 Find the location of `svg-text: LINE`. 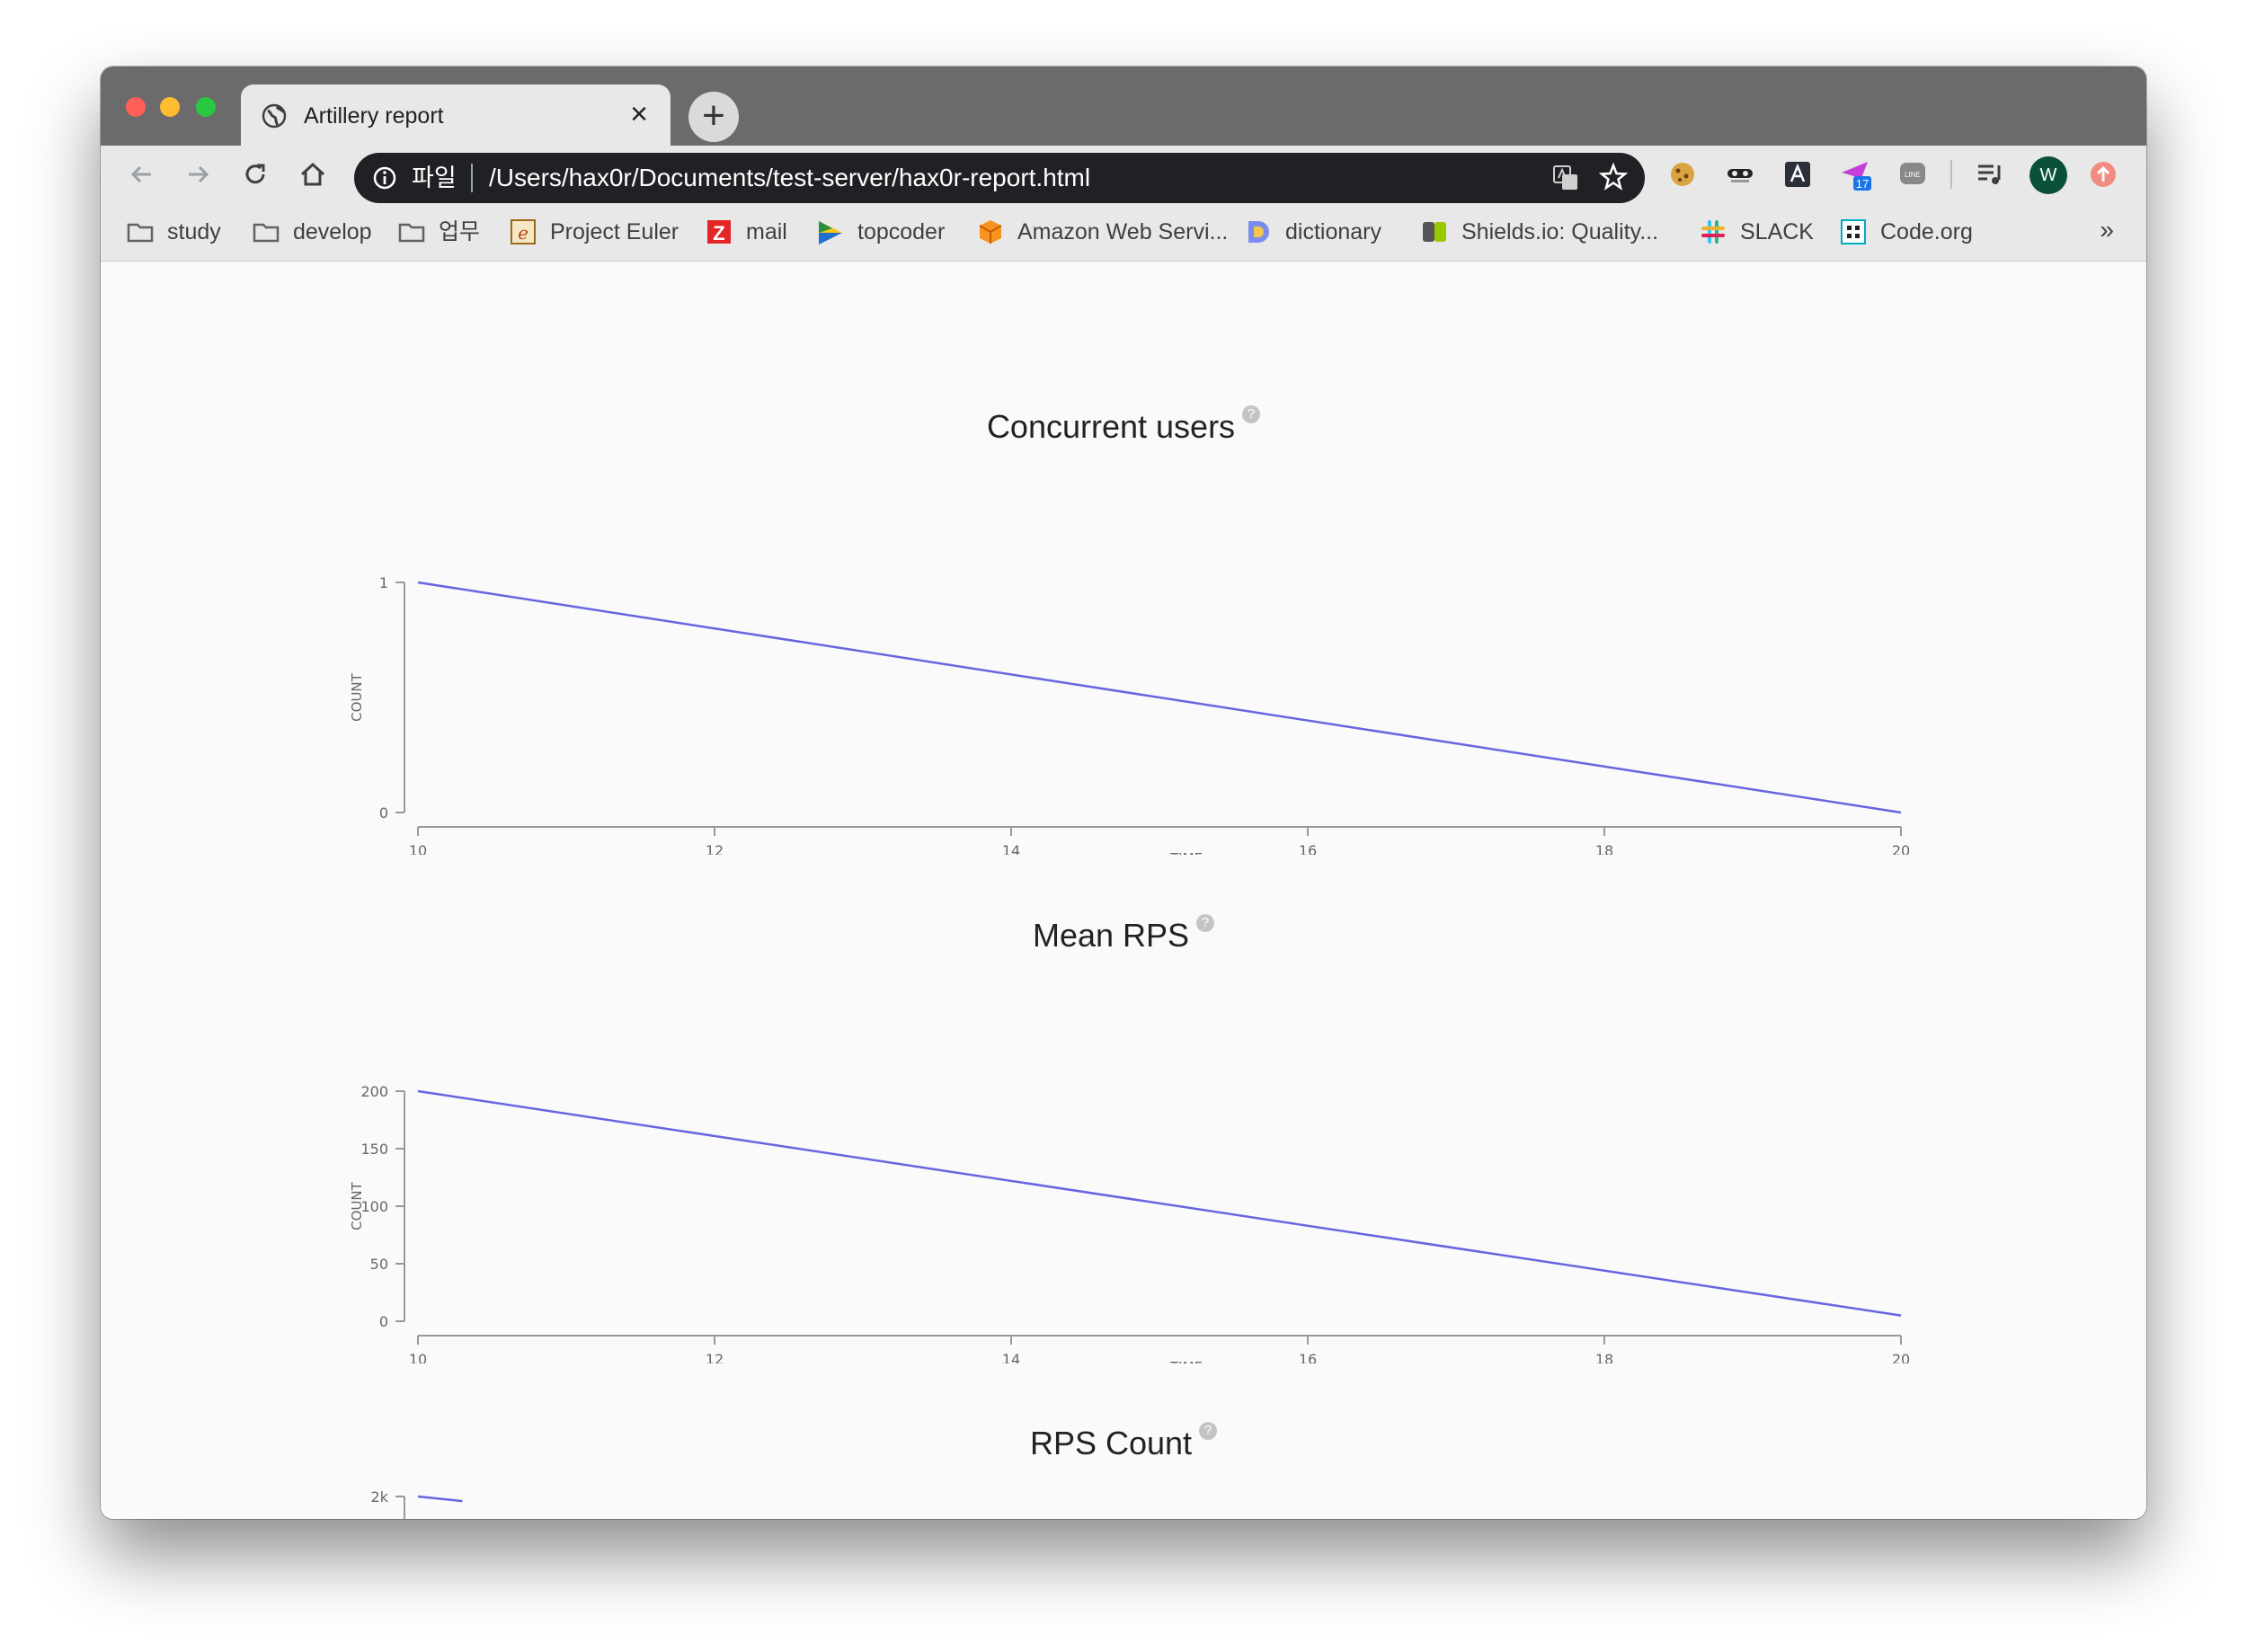

svg-text: LINE is located at coordinates (1913, 175).